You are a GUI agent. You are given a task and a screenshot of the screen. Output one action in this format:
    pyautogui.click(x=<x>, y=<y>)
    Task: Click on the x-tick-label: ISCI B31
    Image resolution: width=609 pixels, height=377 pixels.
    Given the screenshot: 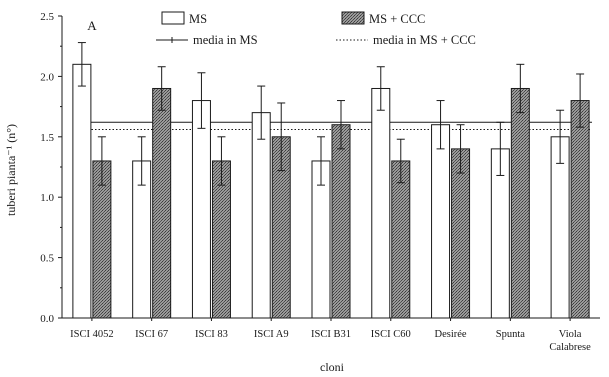 What is the action you would take?
    pyautogui.click(x=331, y=334)
    